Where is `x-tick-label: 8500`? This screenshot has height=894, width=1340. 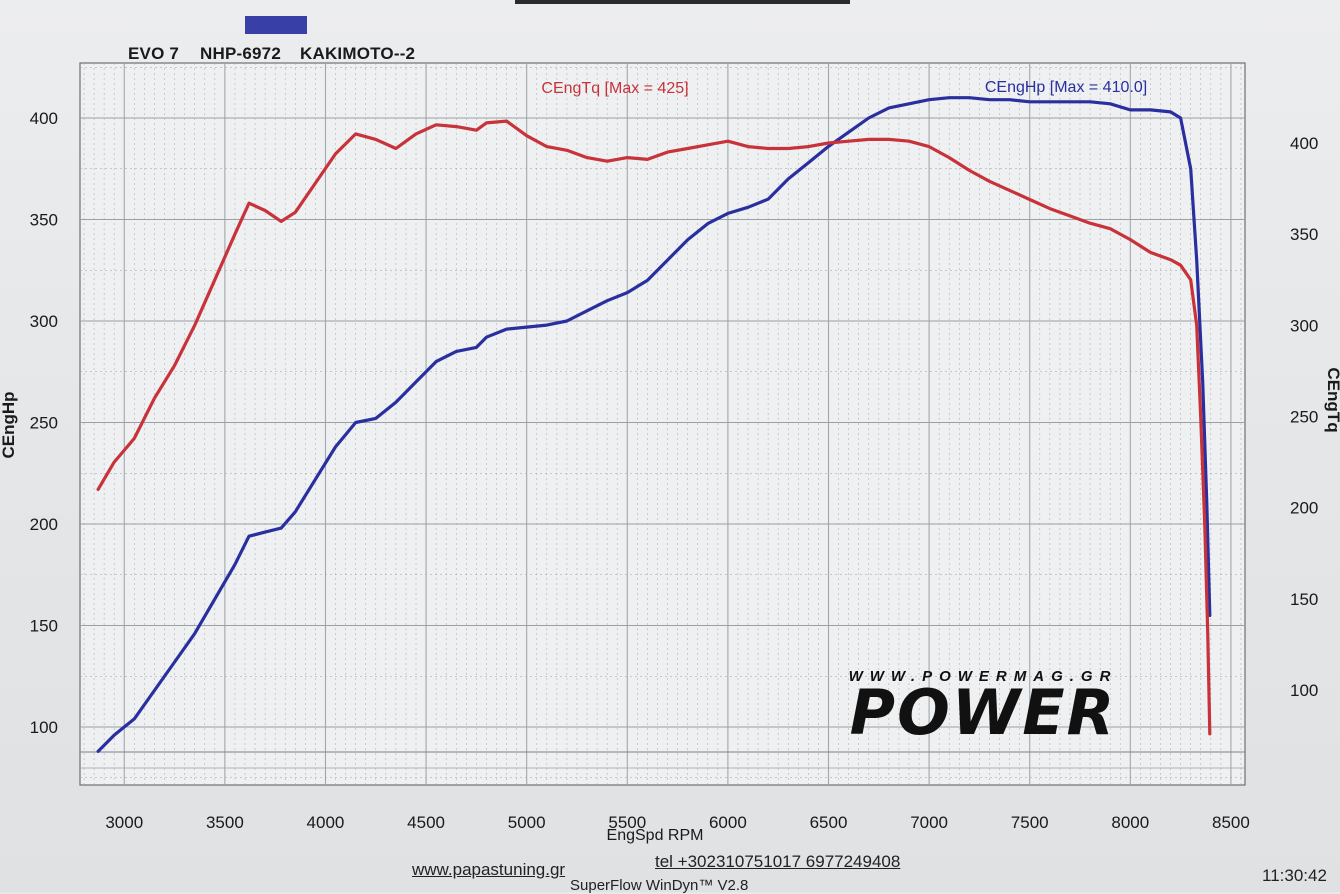
x-tick-label: 8500 is located at coordinates (1231, 822).